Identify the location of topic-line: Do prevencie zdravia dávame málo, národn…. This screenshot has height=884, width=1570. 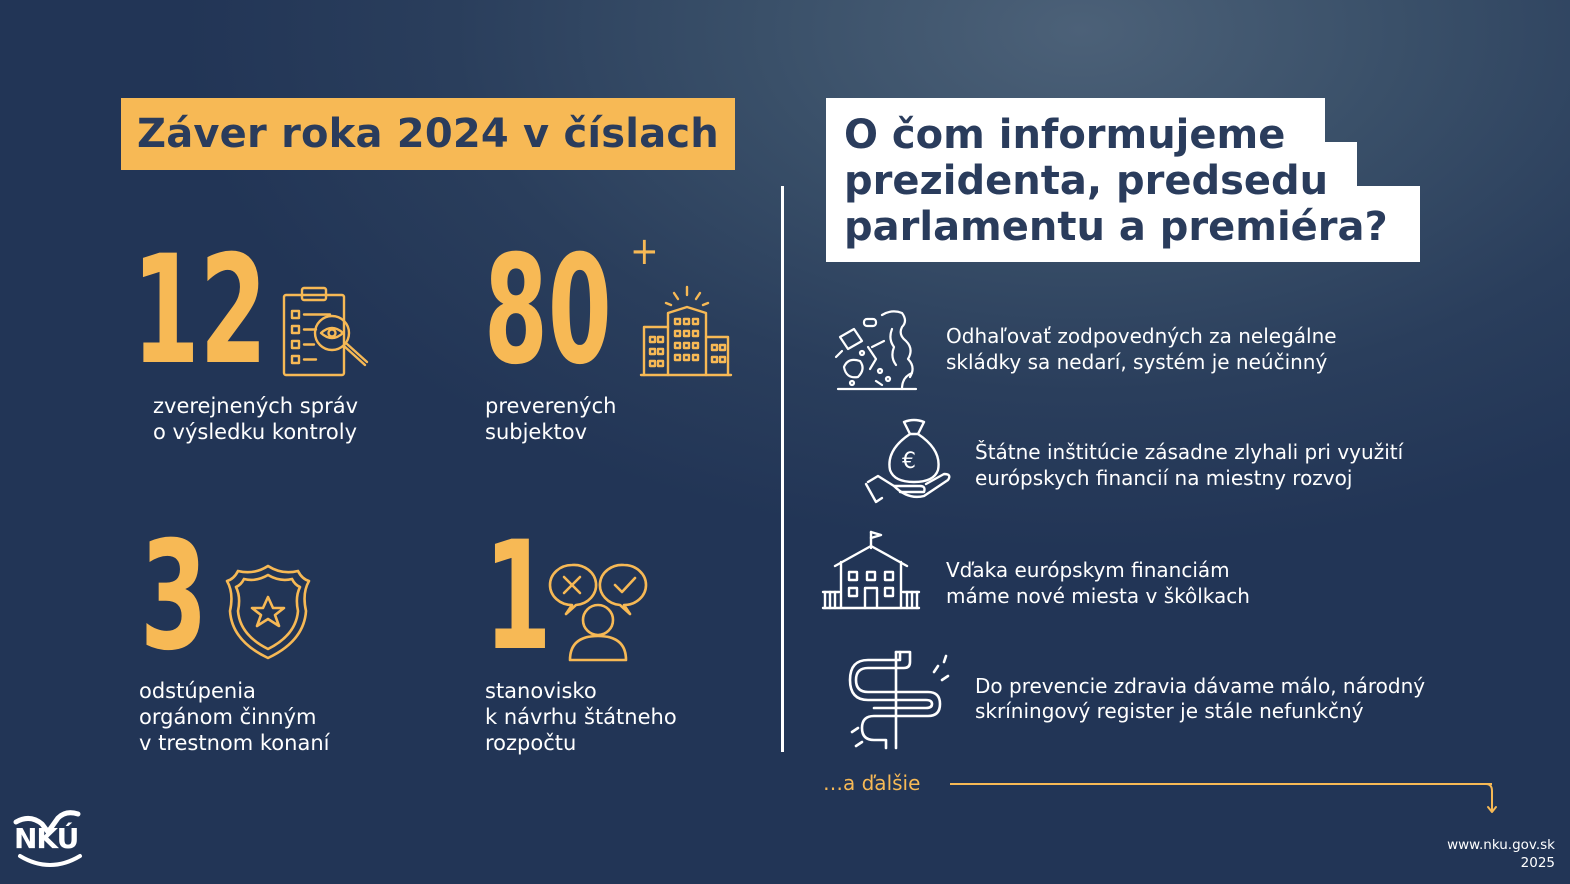
(1200, 686).